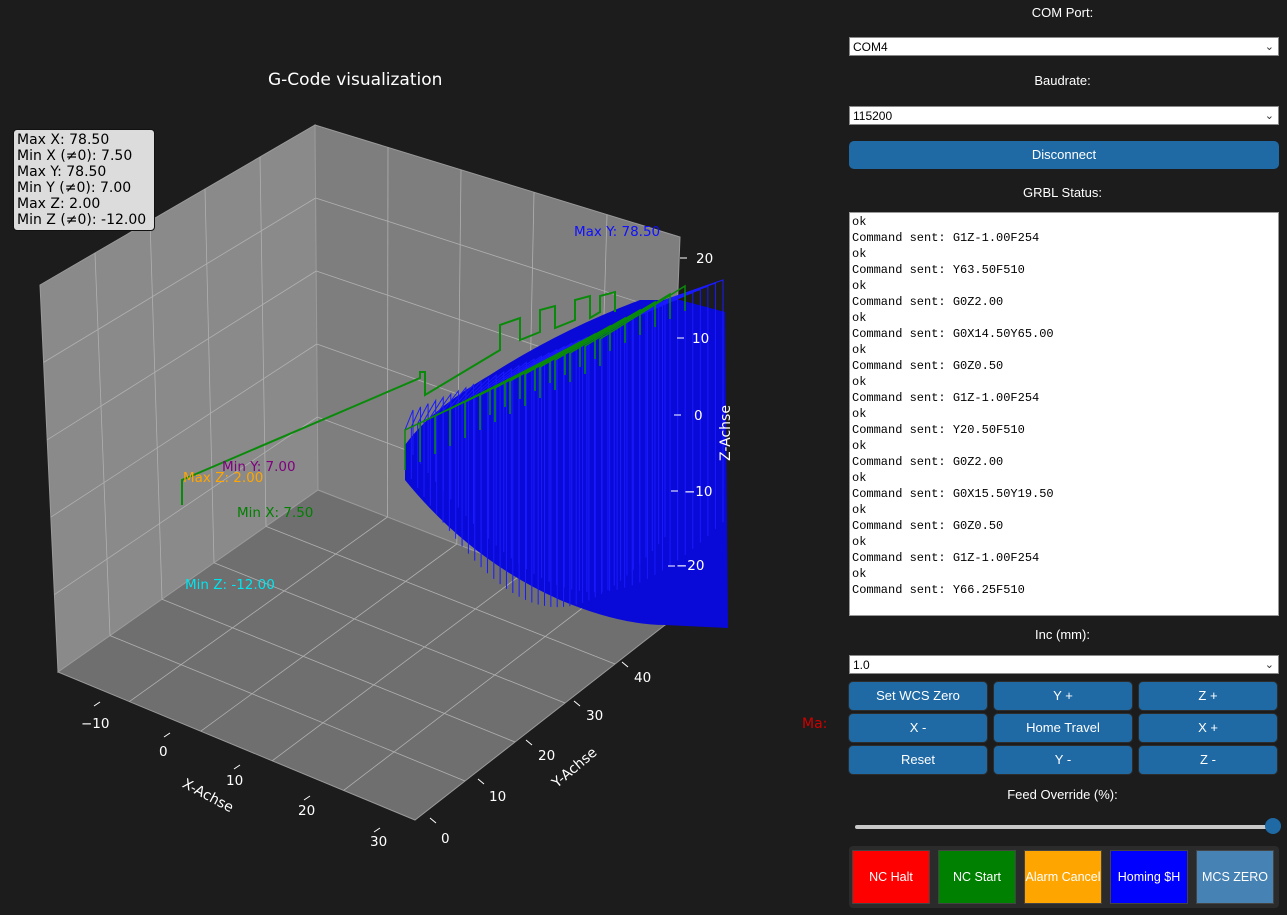 This screenshot has height=915, width=1287. What do you see at coordinates (74, 188) in the screenshot?
I see `stat-min-y: Min Y (≠0): 7.00` at bounding box center [74, 188].